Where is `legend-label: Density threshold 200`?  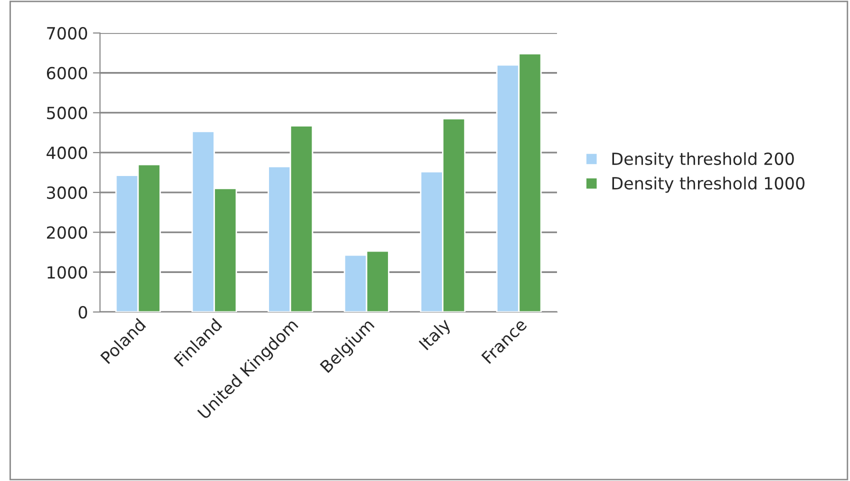 legend-label: Density threshold 200 is located at coordinates (703, 160).